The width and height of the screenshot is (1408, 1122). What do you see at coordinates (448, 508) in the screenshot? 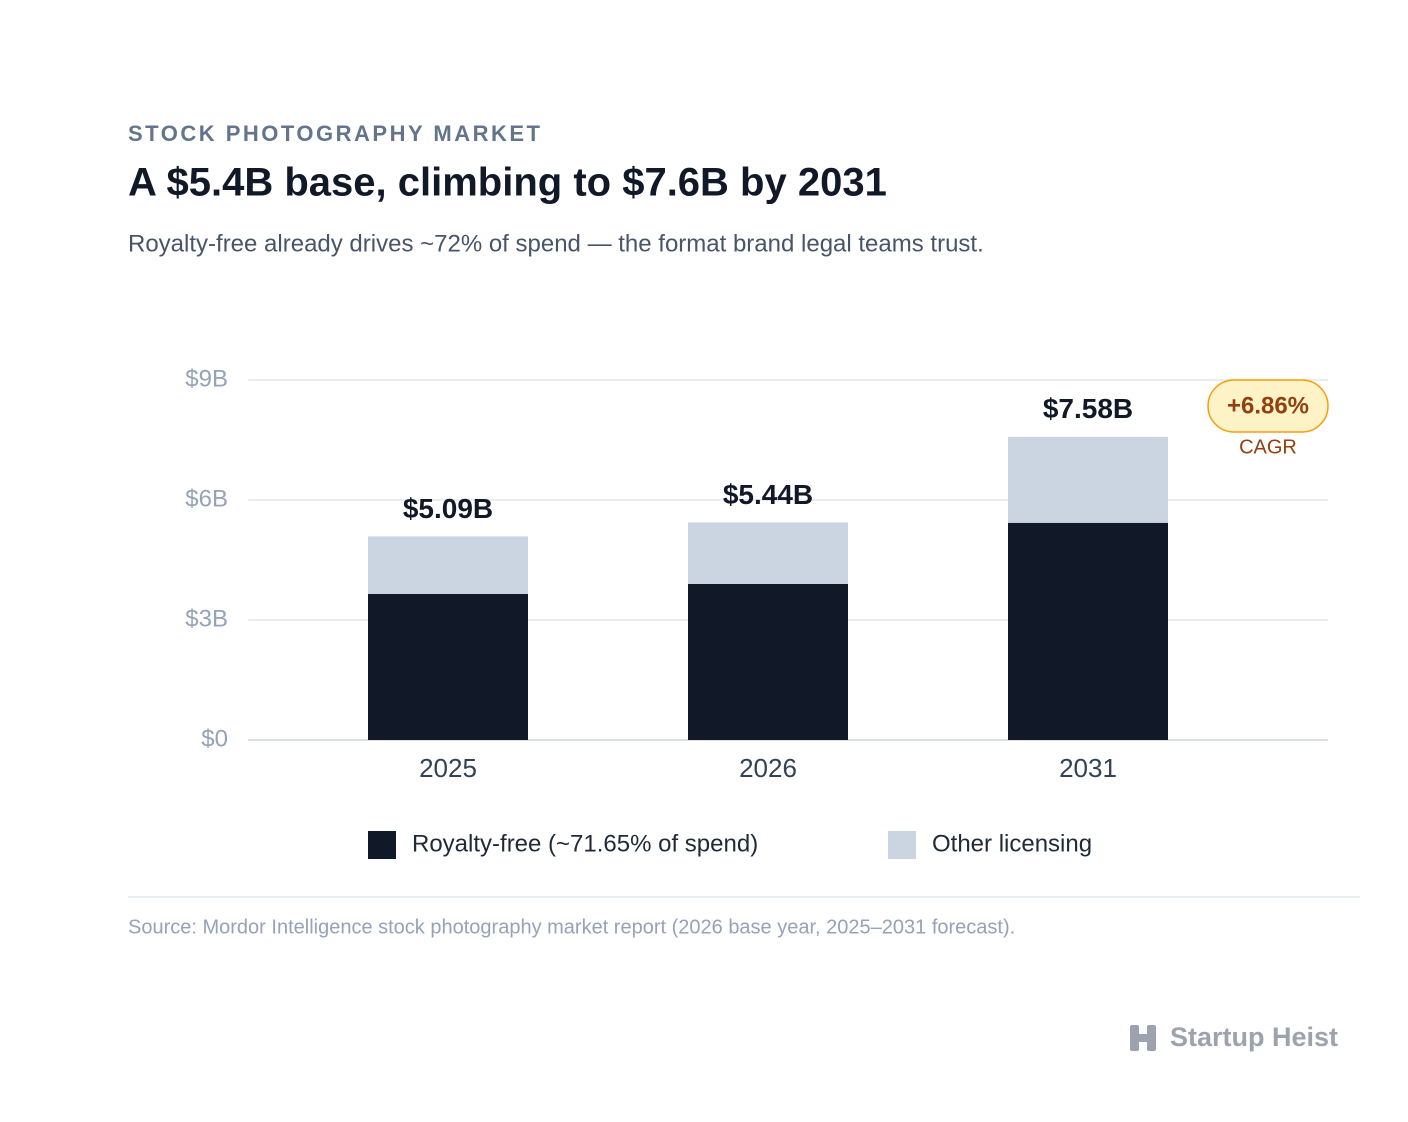
I see `total-label: $5.09B` at bounding box center [448, 508].